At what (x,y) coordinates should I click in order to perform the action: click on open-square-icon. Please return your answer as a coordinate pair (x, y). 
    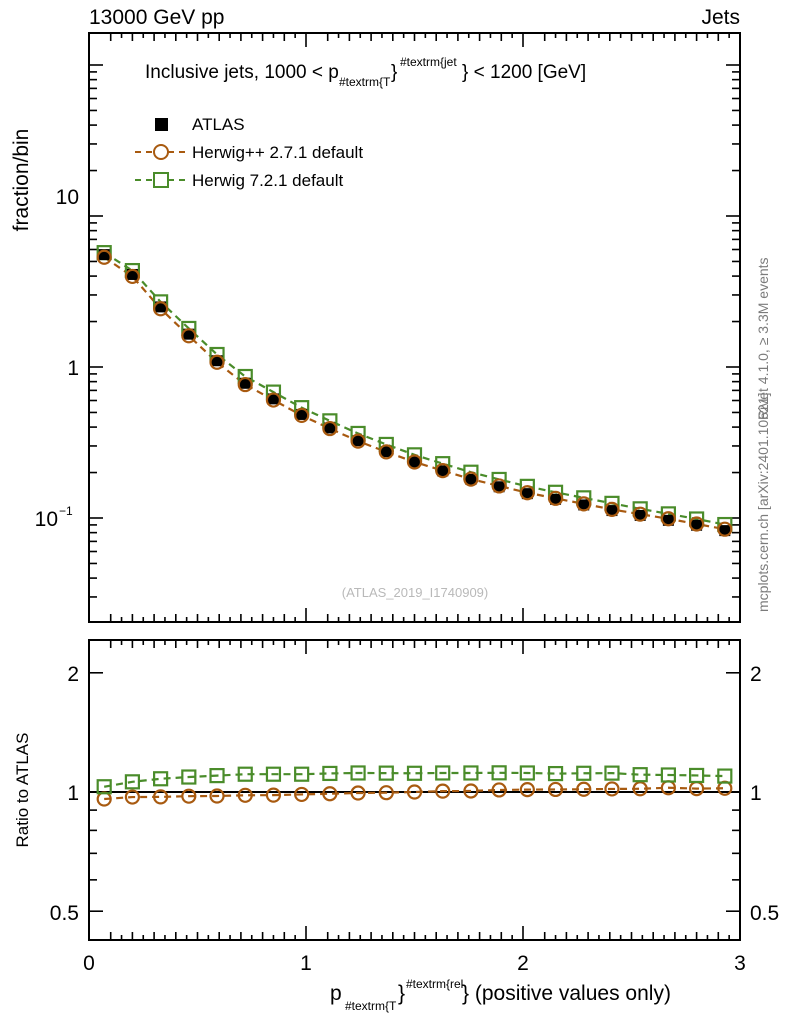
    Looking at the image, I should click on (161, 180).